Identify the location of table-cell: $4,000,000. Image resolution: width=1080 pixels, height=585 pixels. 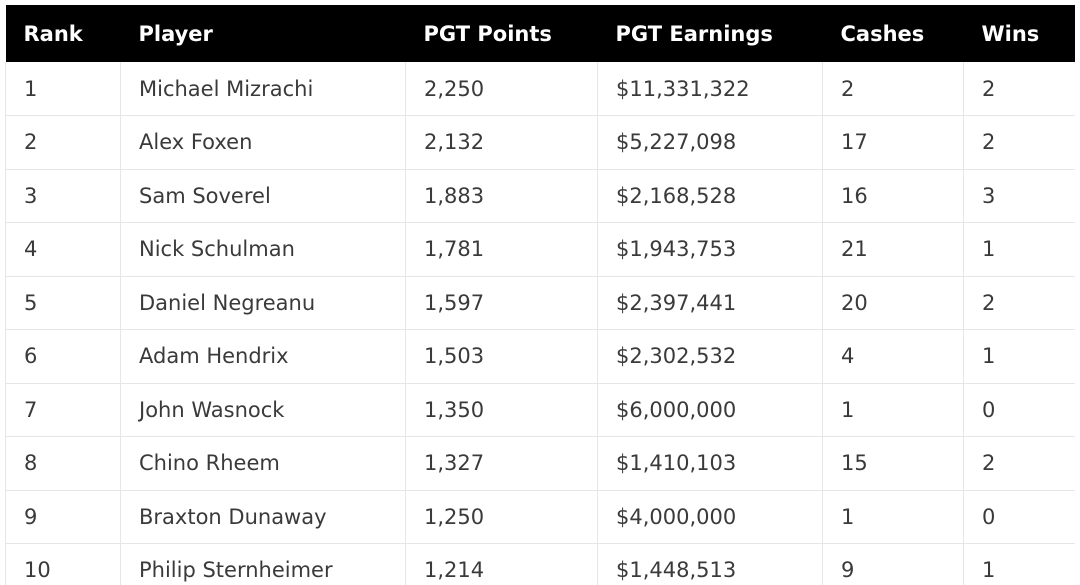
(710, 517).